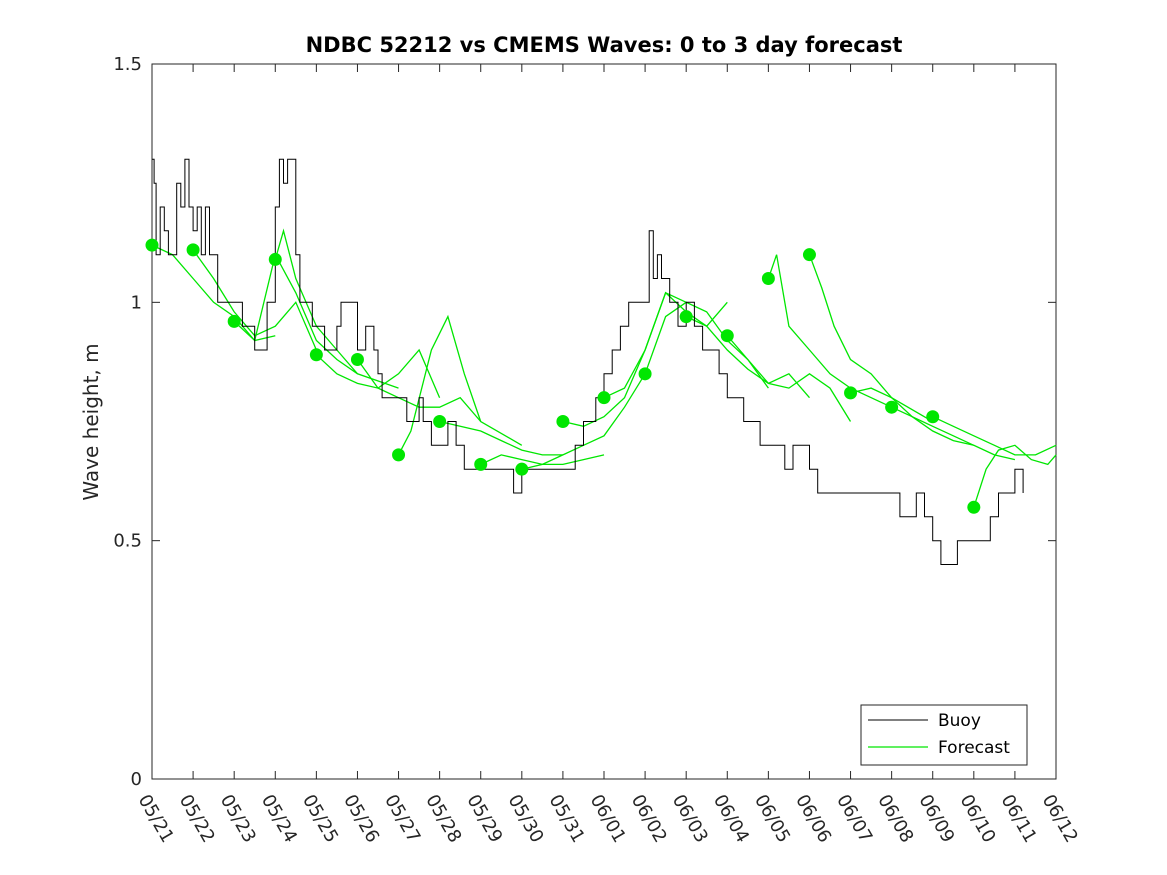  Describe the element at coordinates (1060, 818) in the screenshot. I see `x-tick-label: 06/12` at that location.